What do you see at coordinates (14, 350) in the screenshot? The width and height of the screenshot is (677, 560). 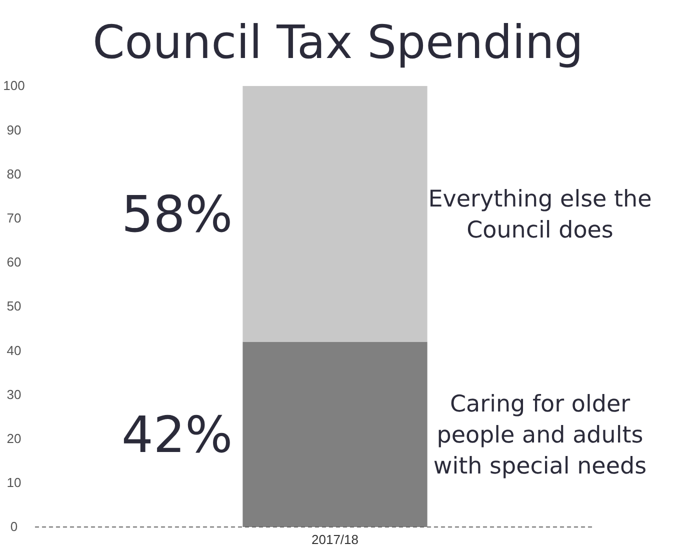 I see `y-tick-label: 40` at bounding box center [14, 350].